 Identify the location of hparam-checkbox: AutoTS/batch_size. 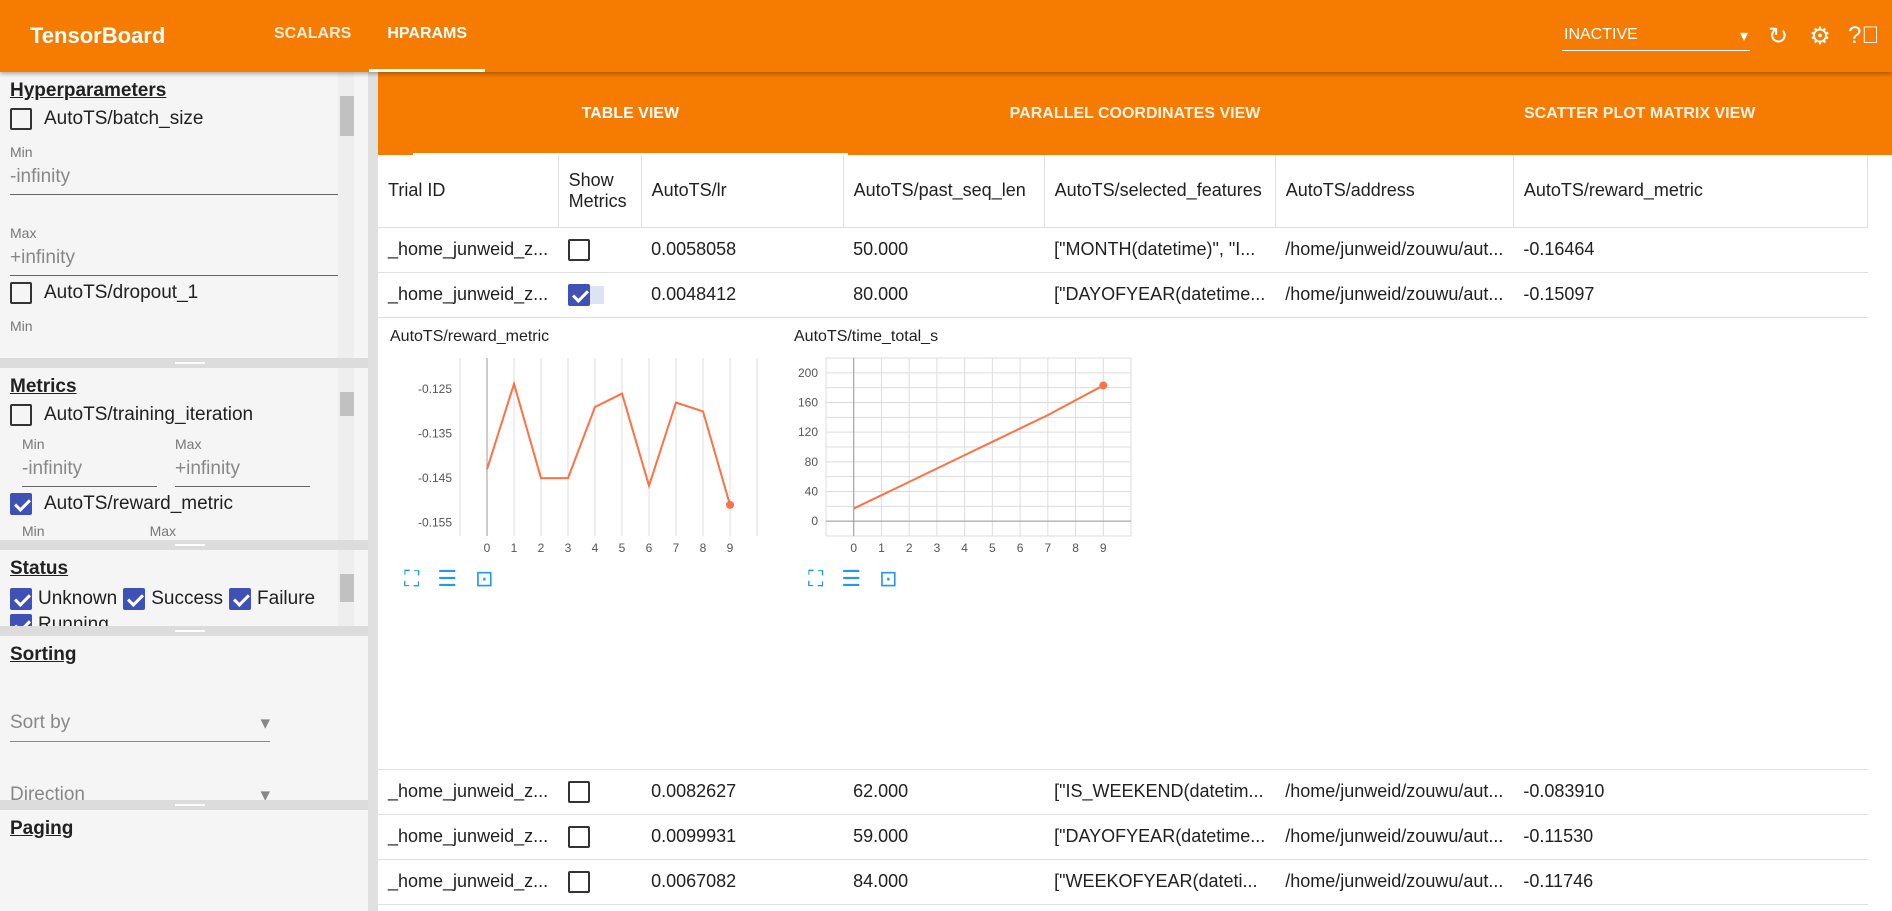
(184, 119).